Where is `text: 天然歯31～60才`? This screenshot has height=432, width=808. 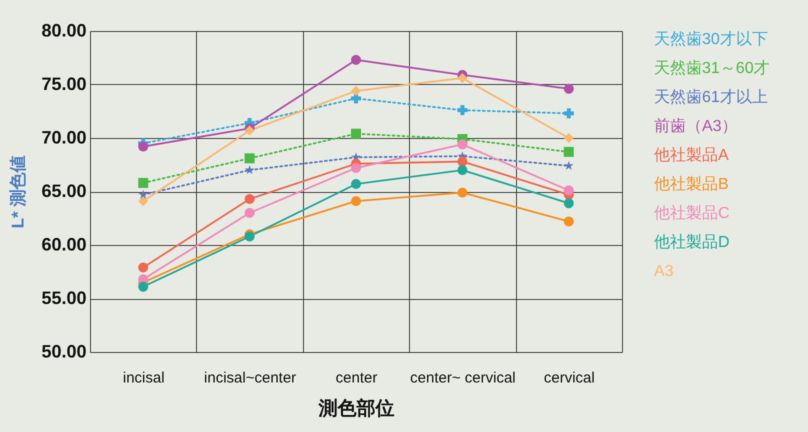 text: 天然歯31～60才 is located at coordinates (712, 68).